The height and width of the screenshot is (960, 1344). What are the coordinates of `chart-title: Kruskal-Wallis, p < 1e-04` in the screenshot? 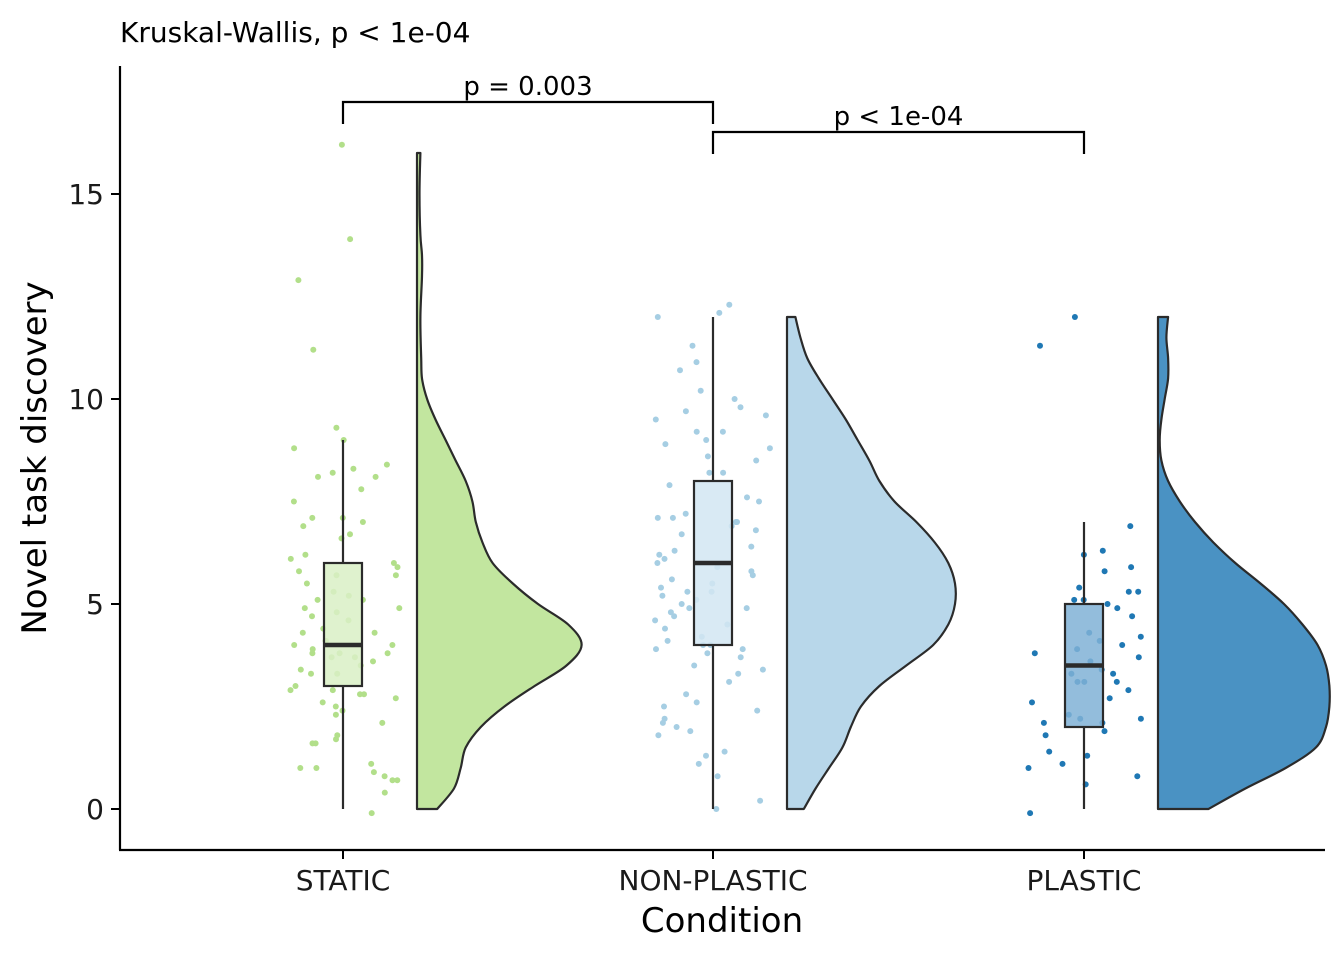 It's located at (295, 32).